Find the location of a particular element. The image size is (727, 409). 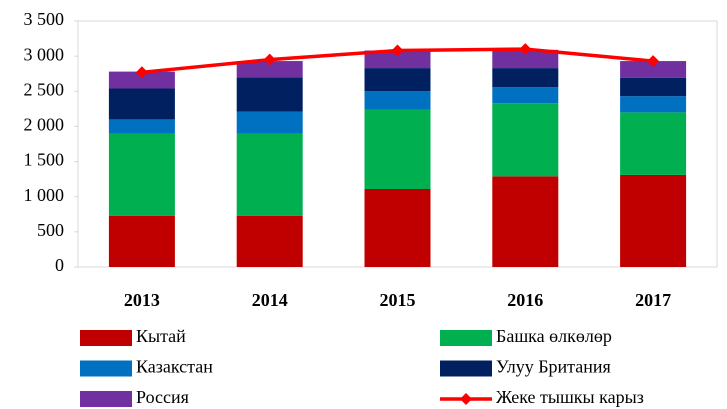

y-tick-label: 1 500 is located at coordinates (44, 160).